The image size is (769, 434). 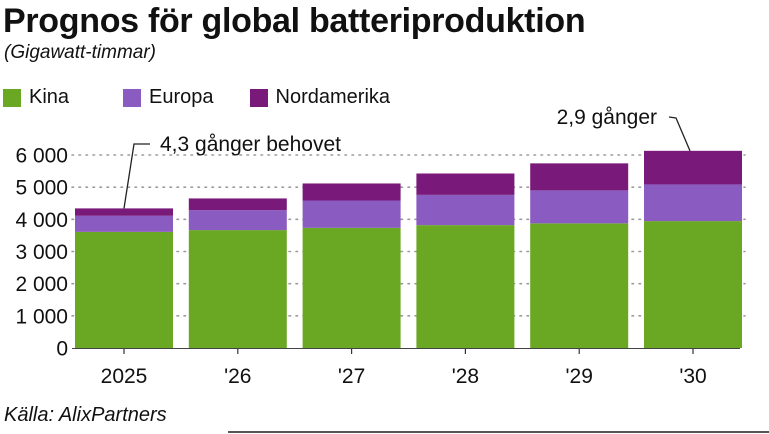 I want to click on annotation-label: 2,9 gånger, so click(x=607, y=117).